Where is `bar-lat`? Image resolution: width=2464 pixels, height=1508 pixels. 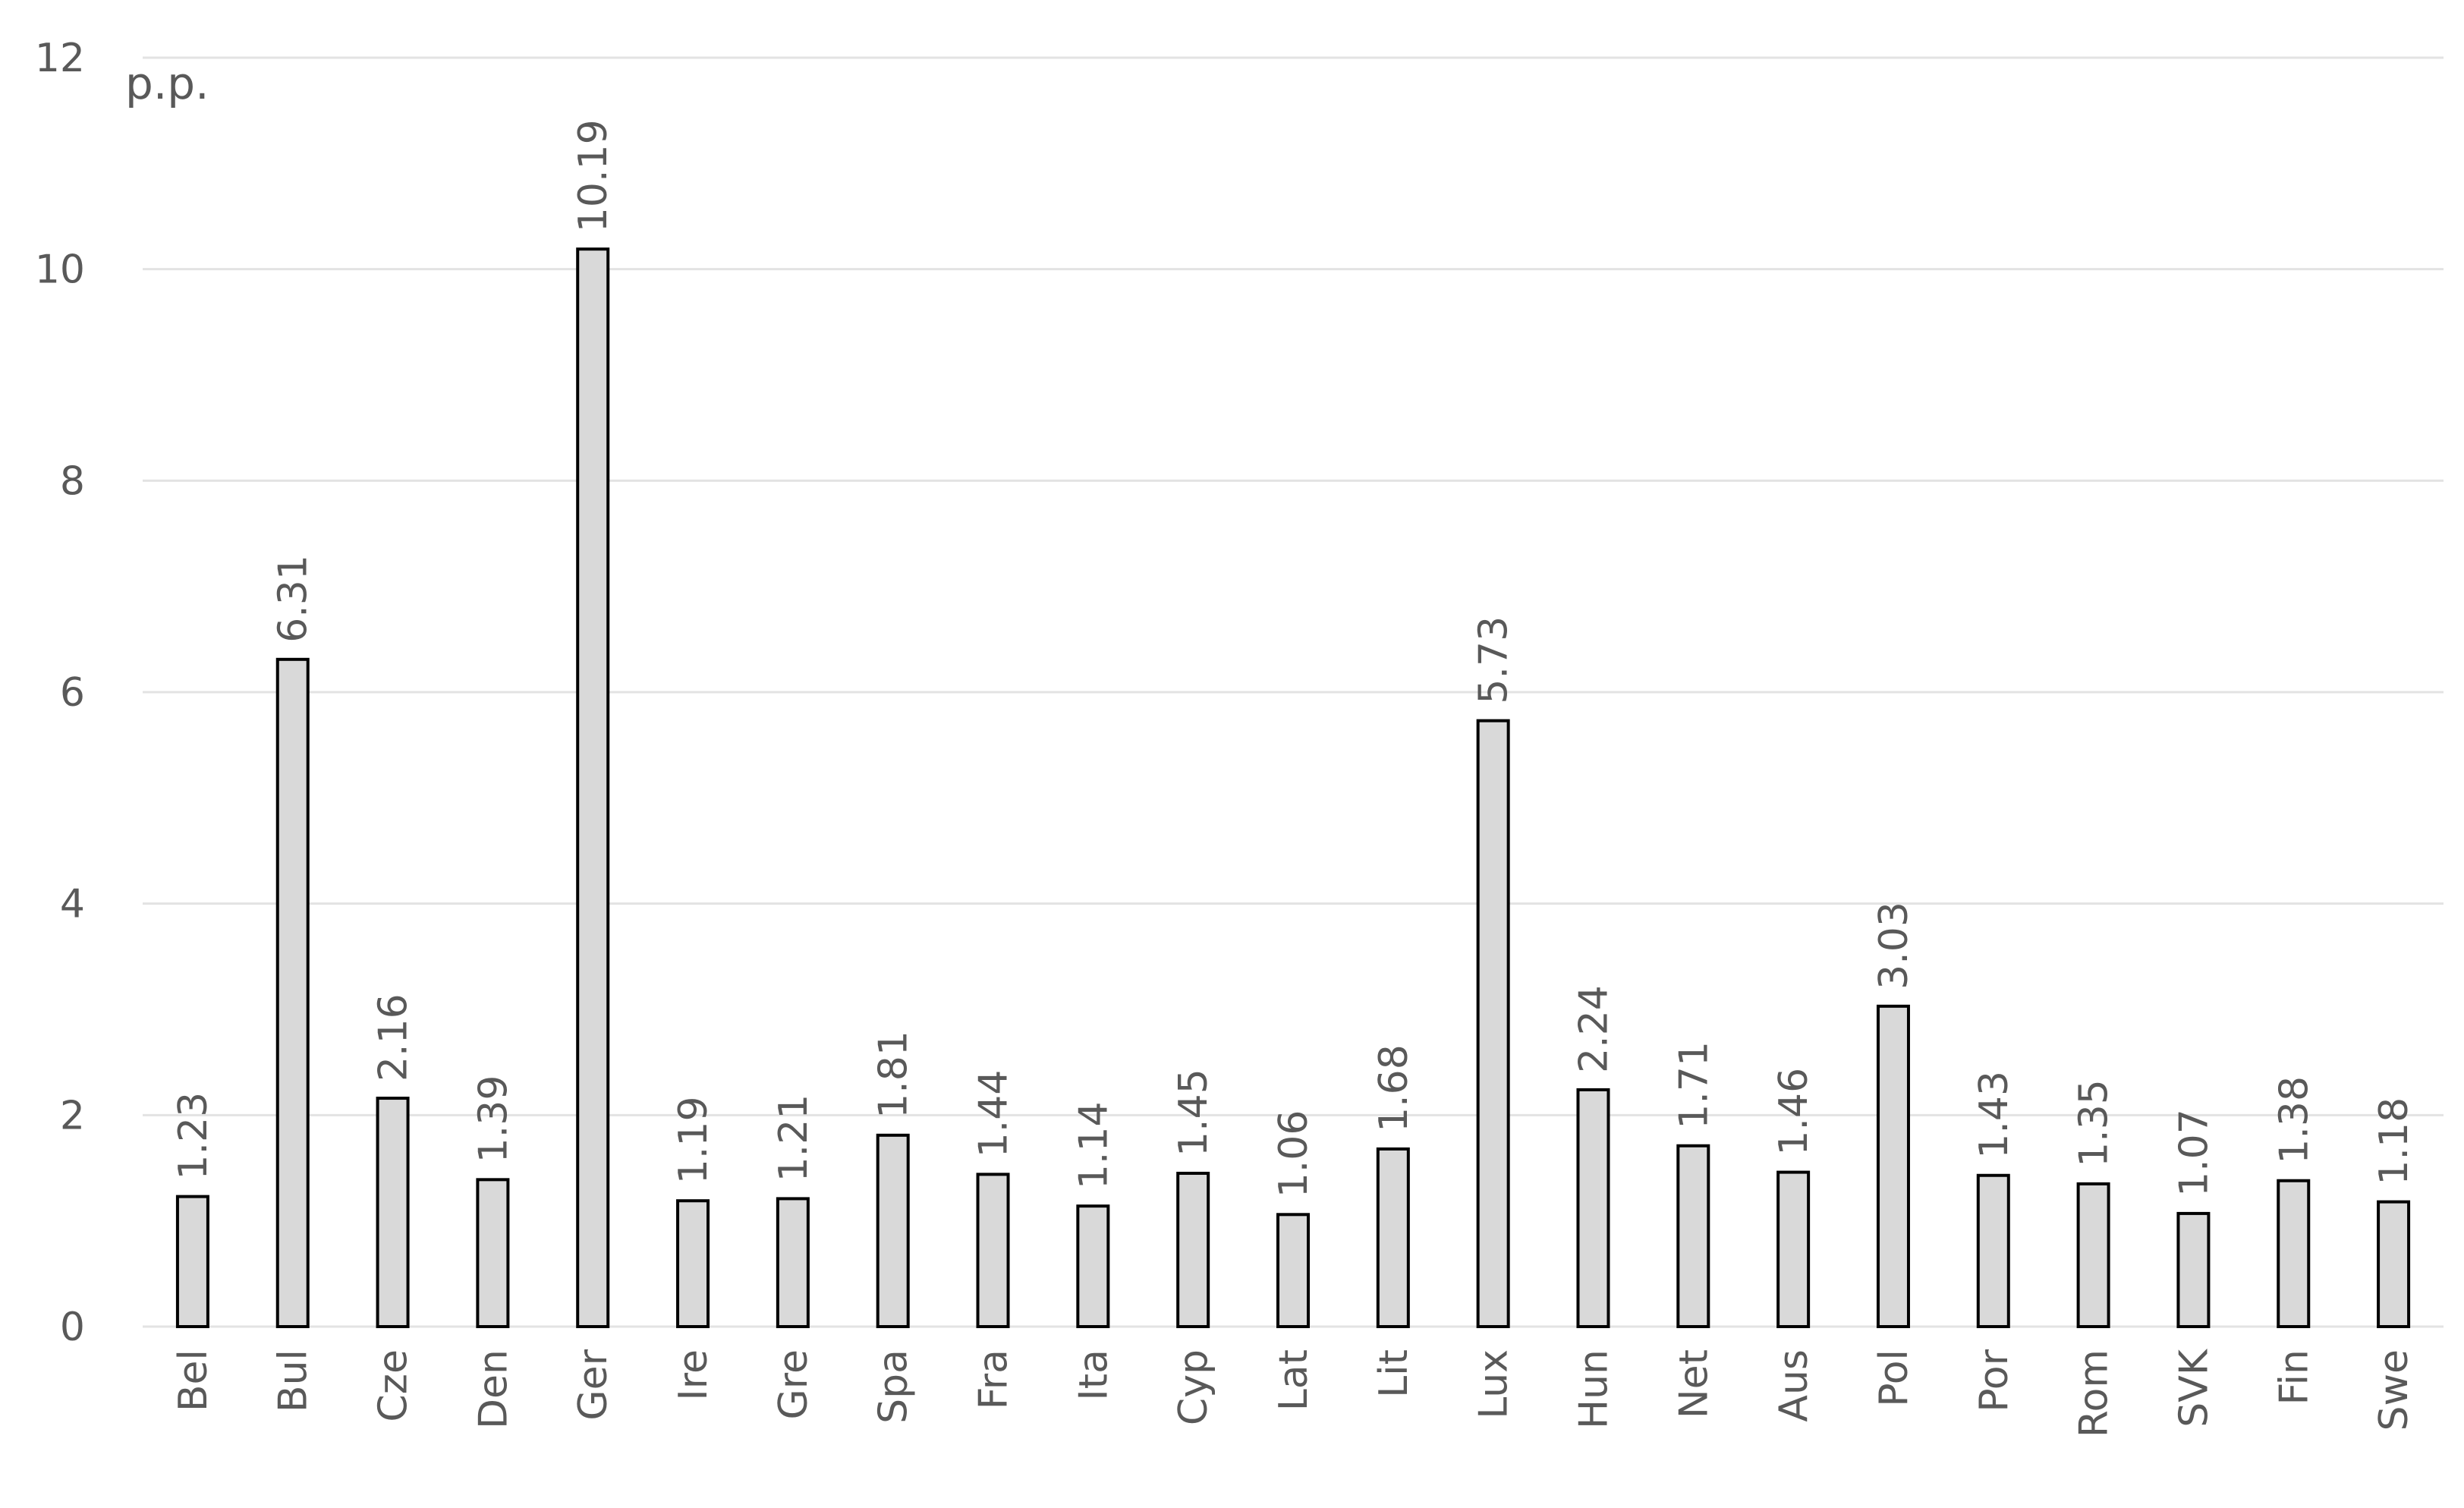 bar-lat is located at coordinates (1293, 1270).